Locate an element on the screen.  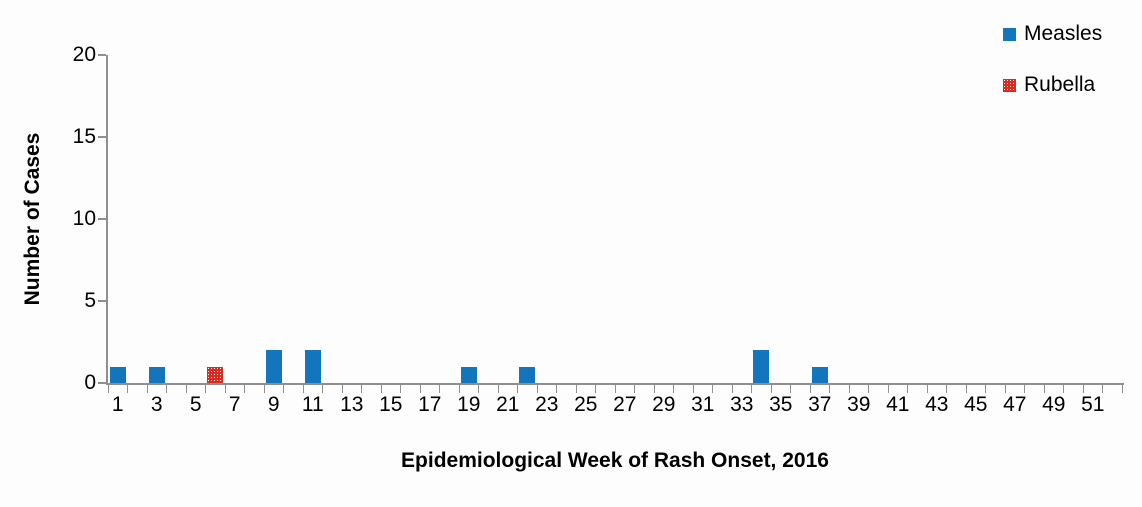
x-tick-label: 15 is located at coordinates (391, 404).